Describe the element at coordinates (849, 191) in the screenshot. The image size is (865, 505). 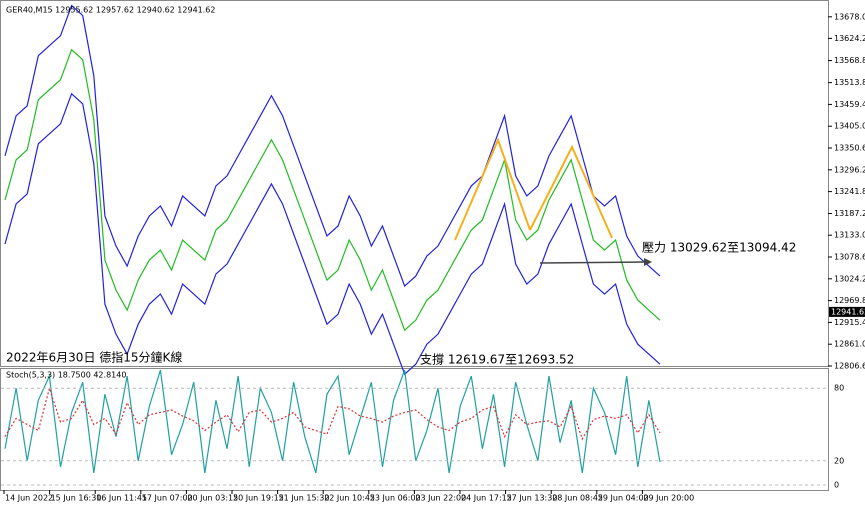
I see `y-tick-label: 13241.80` at that location.